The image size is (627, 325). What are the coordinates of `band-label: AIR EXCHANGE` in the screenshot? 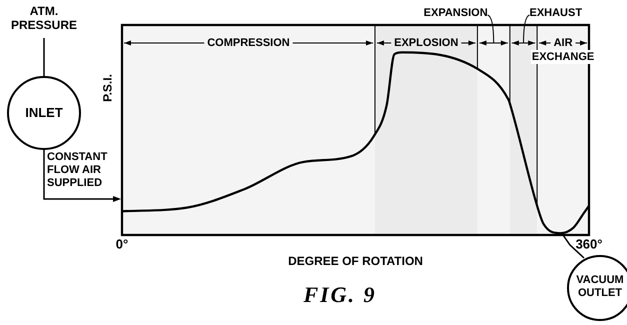 It's located at (563, 50).